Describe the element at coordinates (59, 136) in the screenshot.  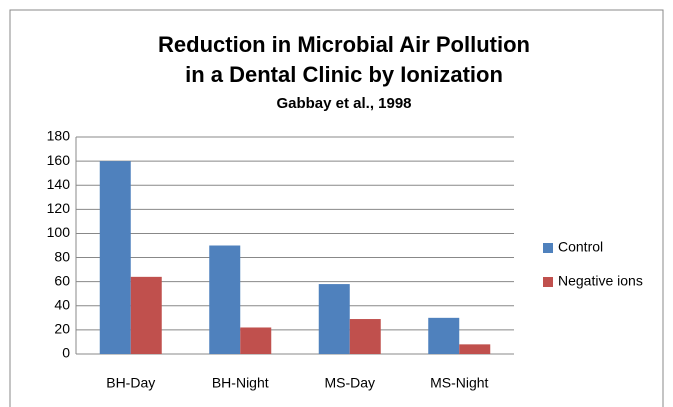
I see `y-tick-label: 180` at that location.